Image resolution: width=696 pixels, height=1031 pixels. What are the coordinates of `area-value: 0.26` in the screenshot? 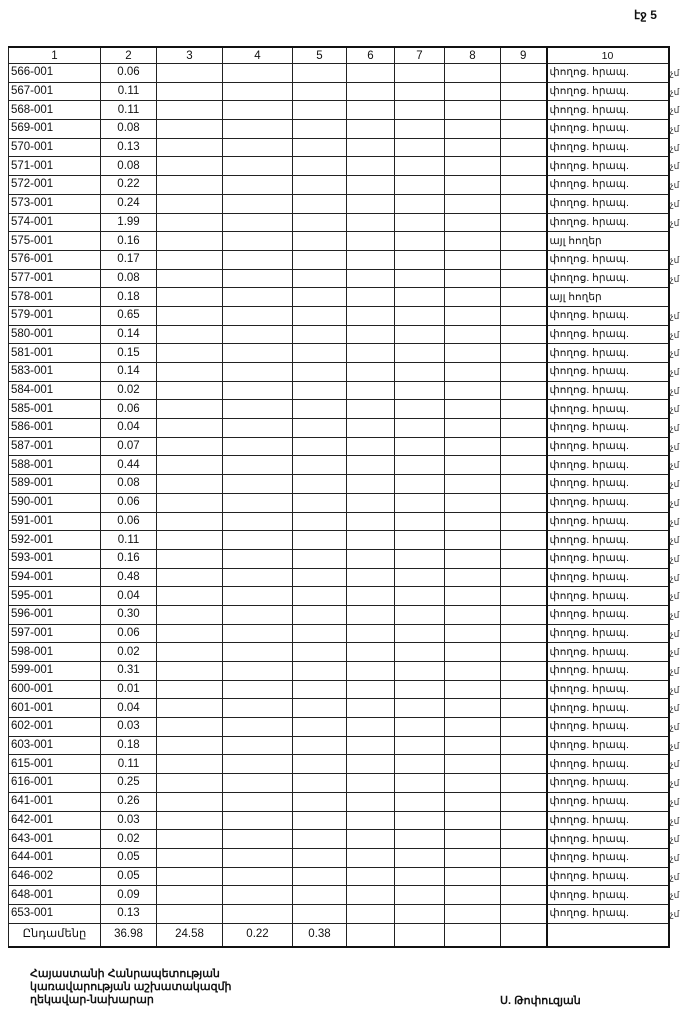 It's located at (128, 801).